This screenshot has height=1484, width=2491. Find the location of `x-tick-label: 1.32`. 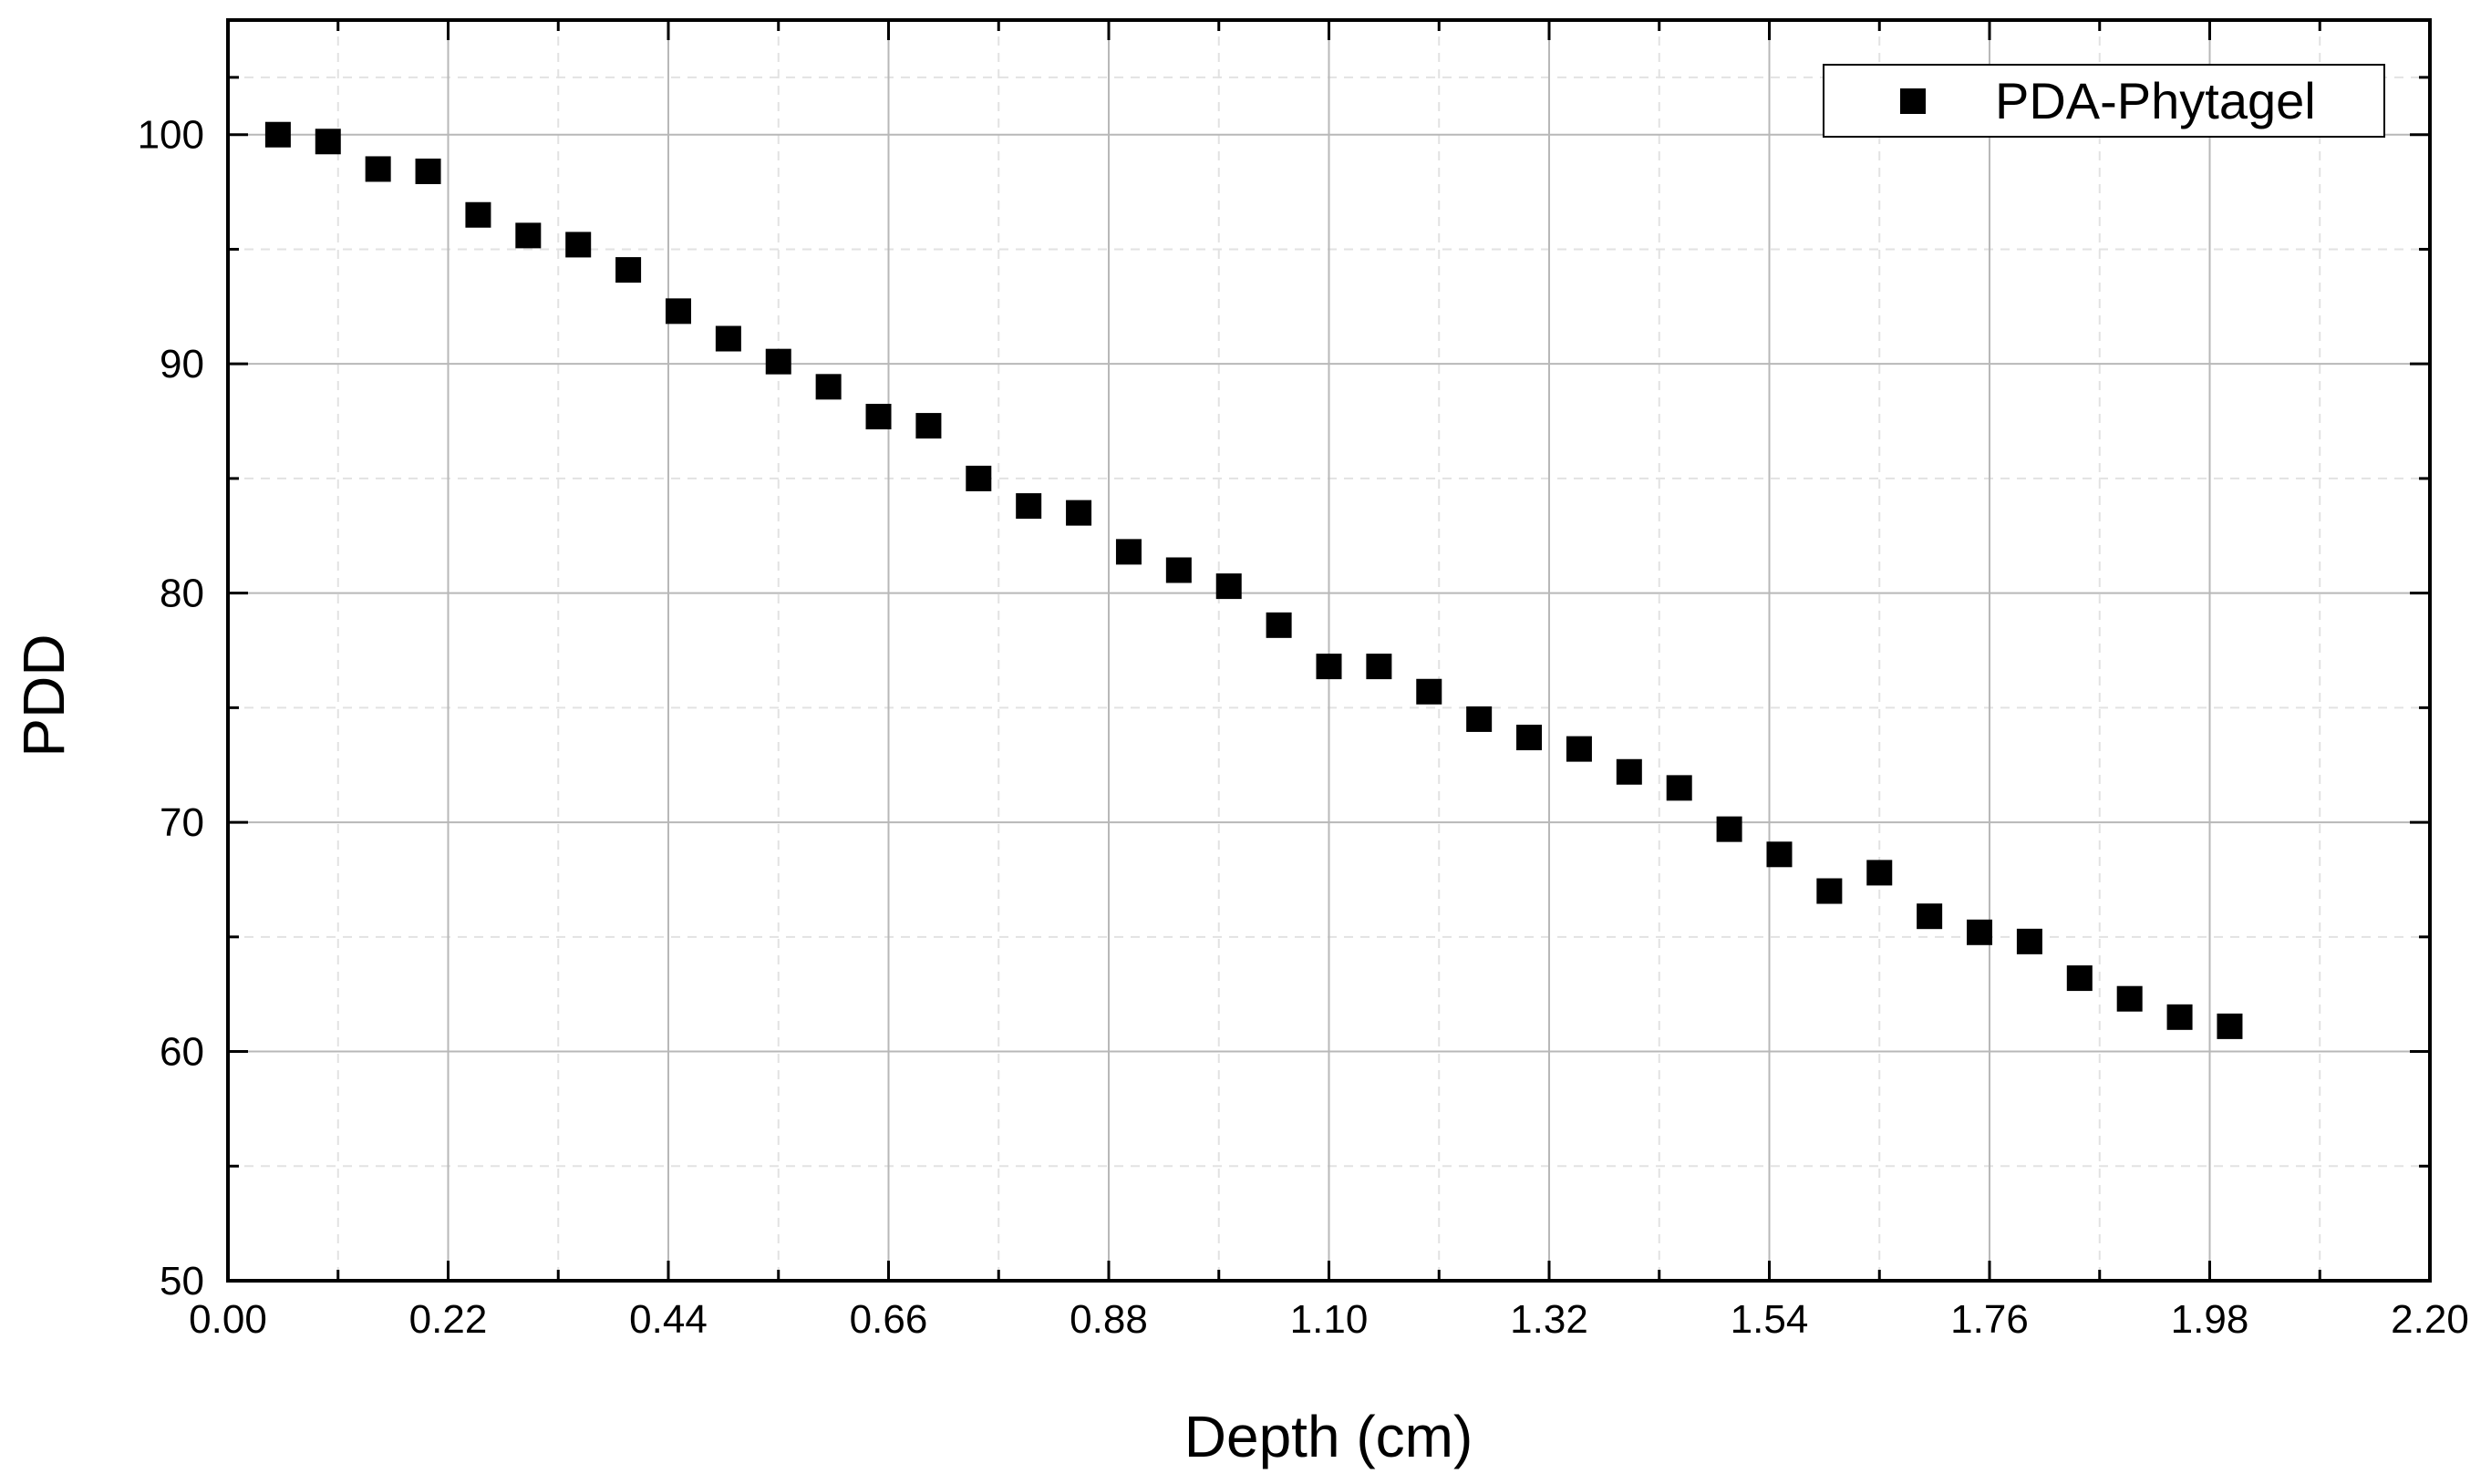

x-tick-label: 1.32 is located at coordinates (1549, 1319).